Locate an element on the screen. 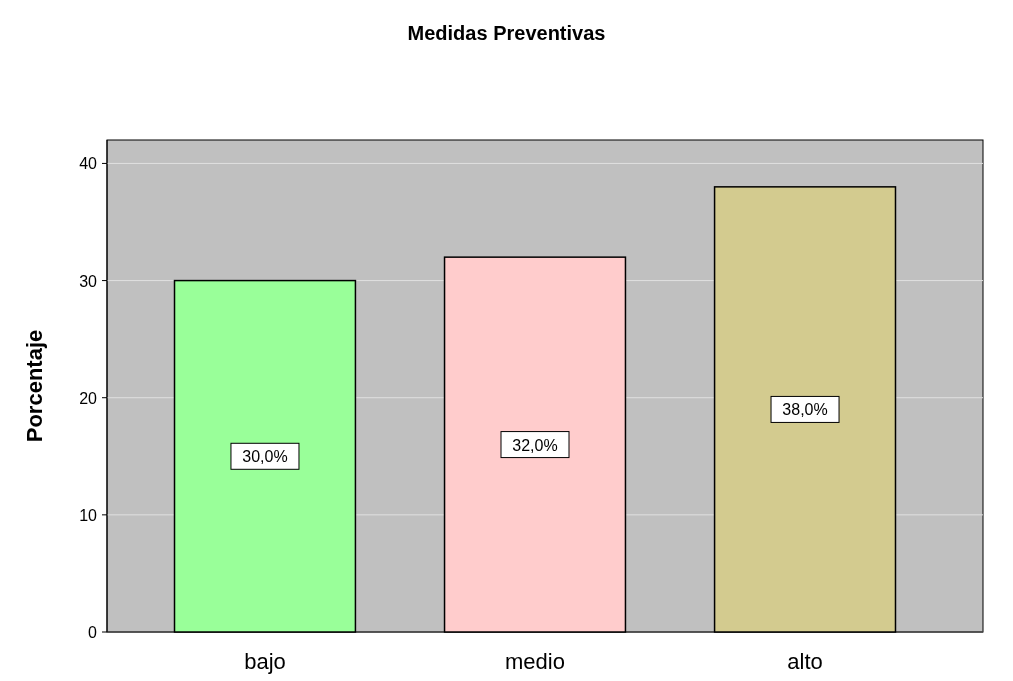  data-label: 32,0% is located at coordinates (535, 445).